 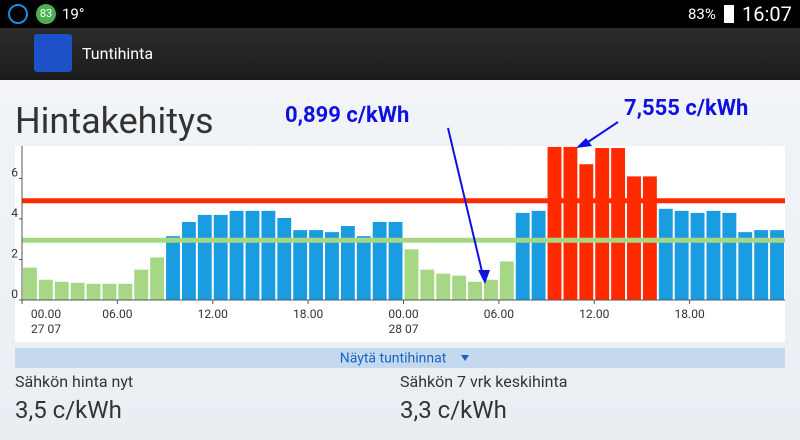 I want to click on battery-percent: 83%, so click(x=702, y=14).